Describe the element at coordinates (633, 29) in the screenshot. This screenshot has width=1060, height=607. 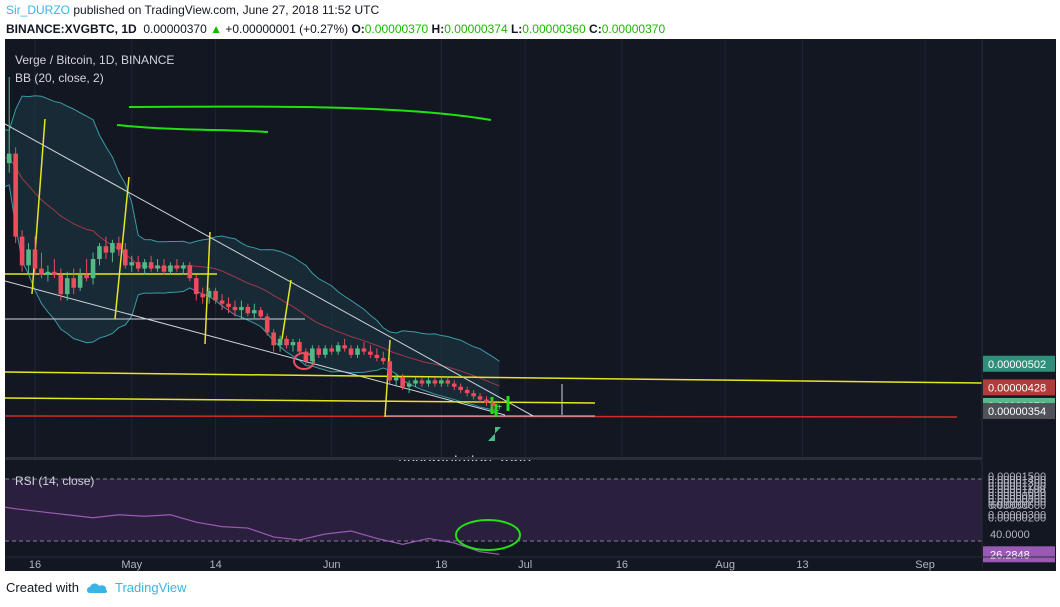
I see `close-value: 0.00000370` at that location.